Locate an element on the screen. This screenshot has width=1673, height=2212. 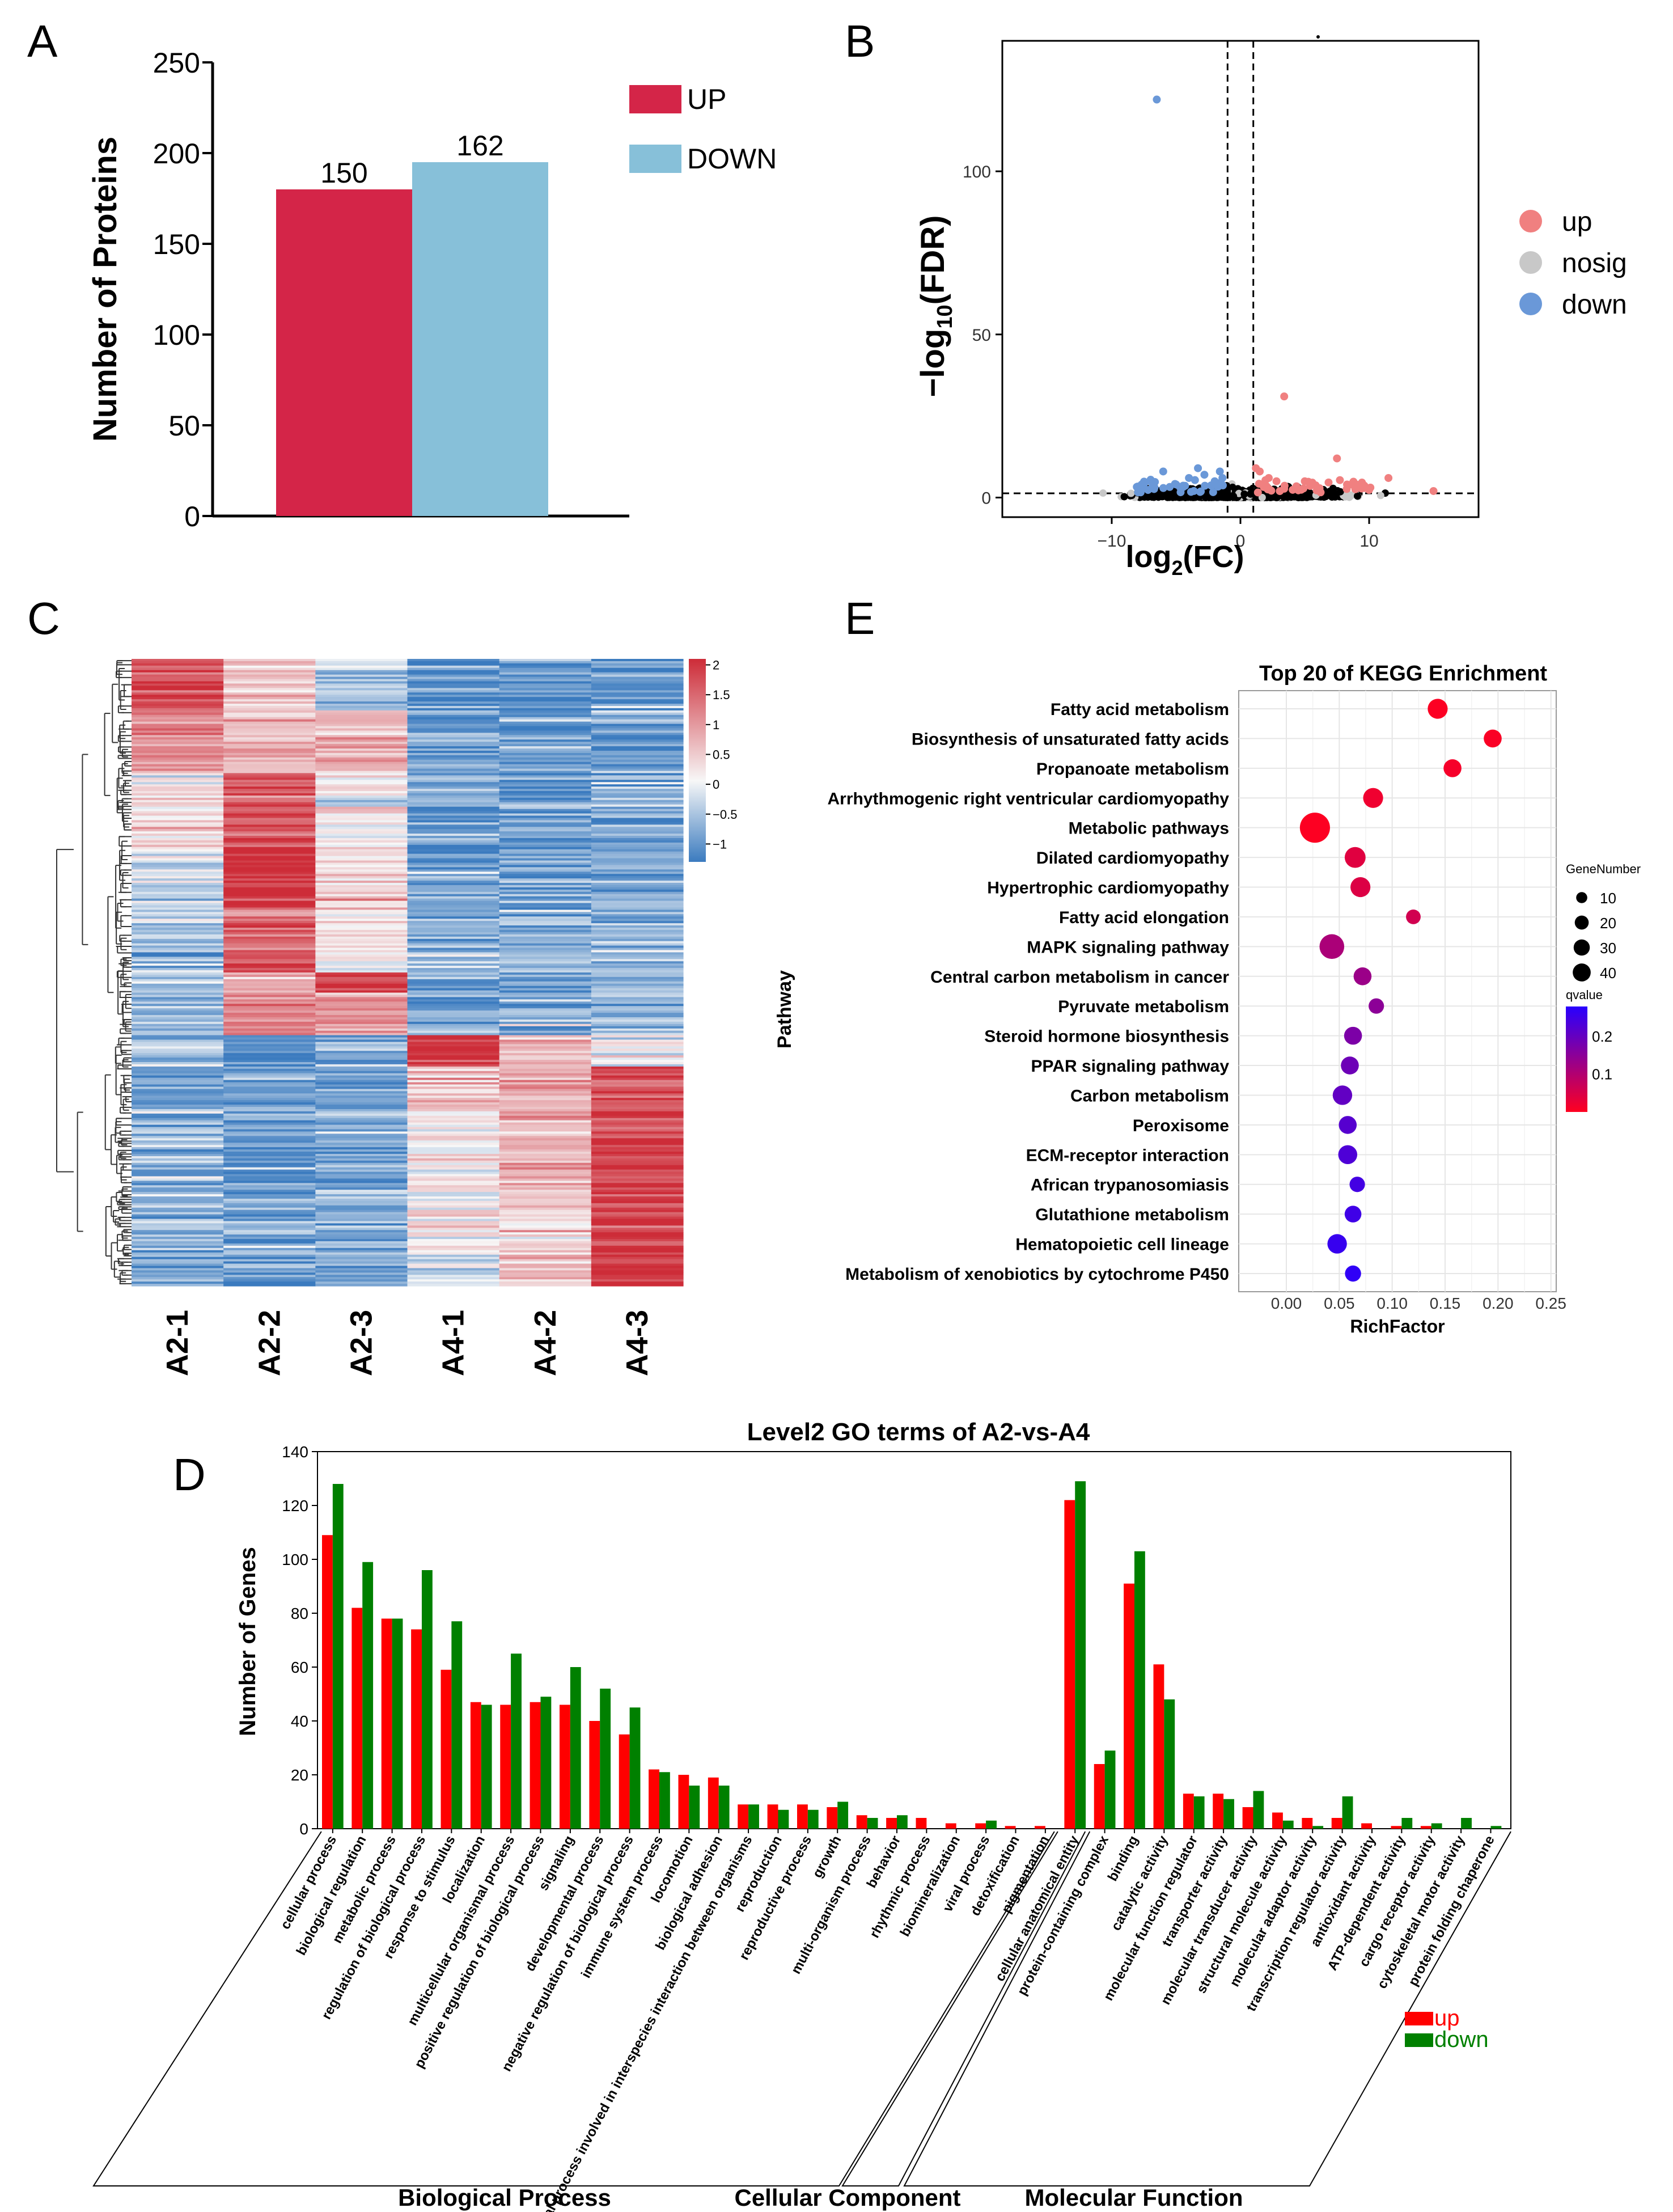
down-point is located at coordinates (1157, 99).